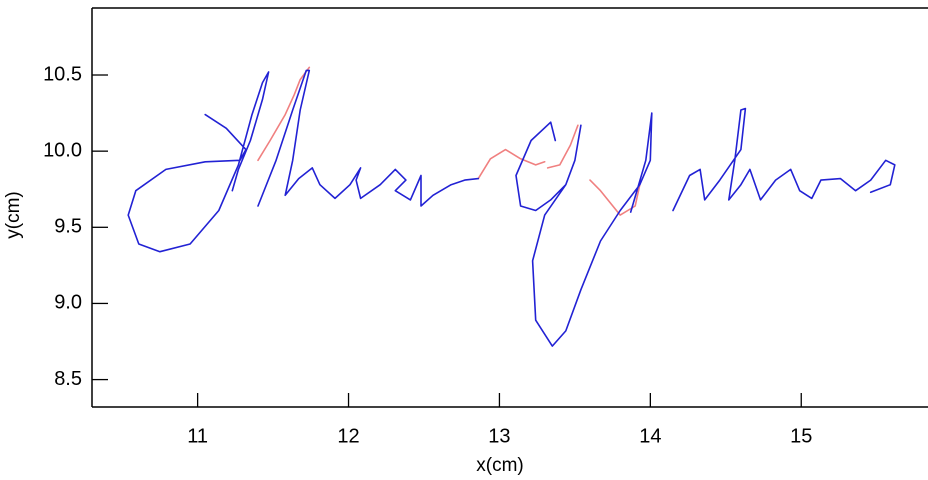 The width and height of the screenshot is (928, 480). I want to click on x-tick-label: 12, so click(348, 436).